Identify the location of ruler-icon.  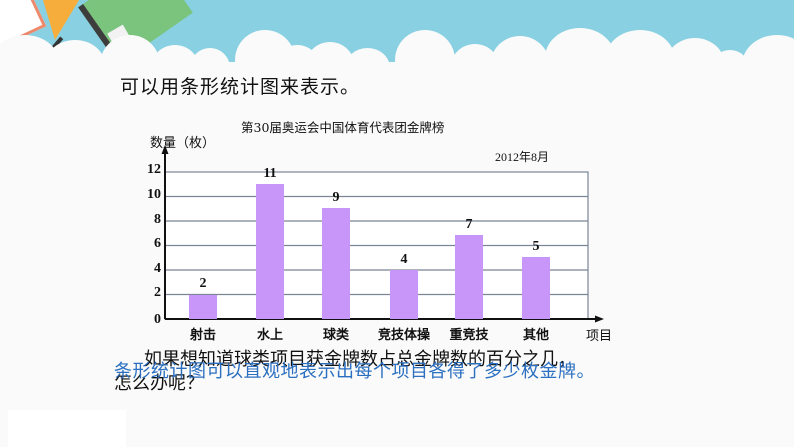
(62, 20).